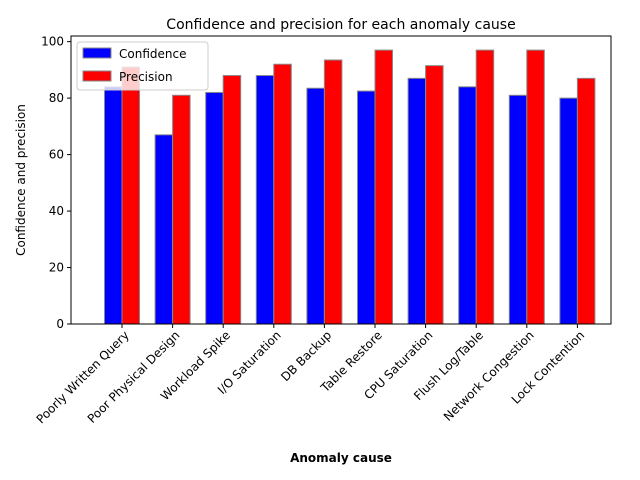  Describe the element at coordinates (333, 192) in the screenshot. I see `bar-precision-db-backup` at that location.